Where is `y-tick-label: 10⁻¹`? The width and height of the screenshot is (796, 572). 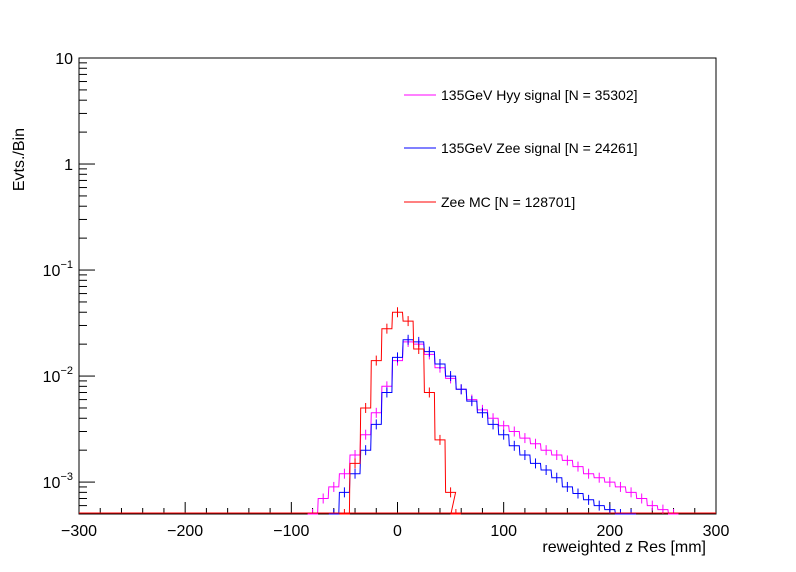 y-tick-label: 10⁻¹ is located at coordinates (58, 269).